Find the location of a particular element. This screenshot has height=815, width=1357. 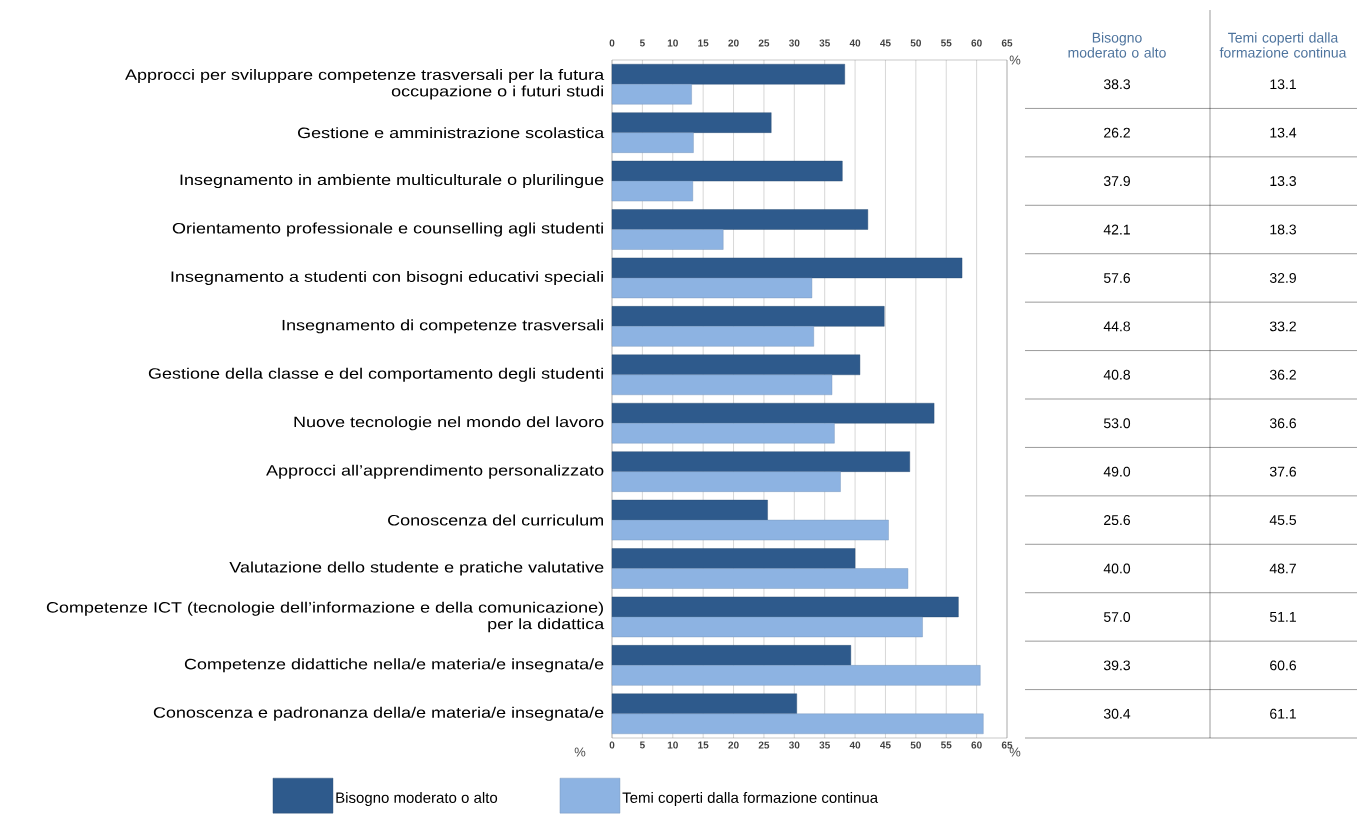

x-tick-label: 0 is located at coordinates (612, 745).